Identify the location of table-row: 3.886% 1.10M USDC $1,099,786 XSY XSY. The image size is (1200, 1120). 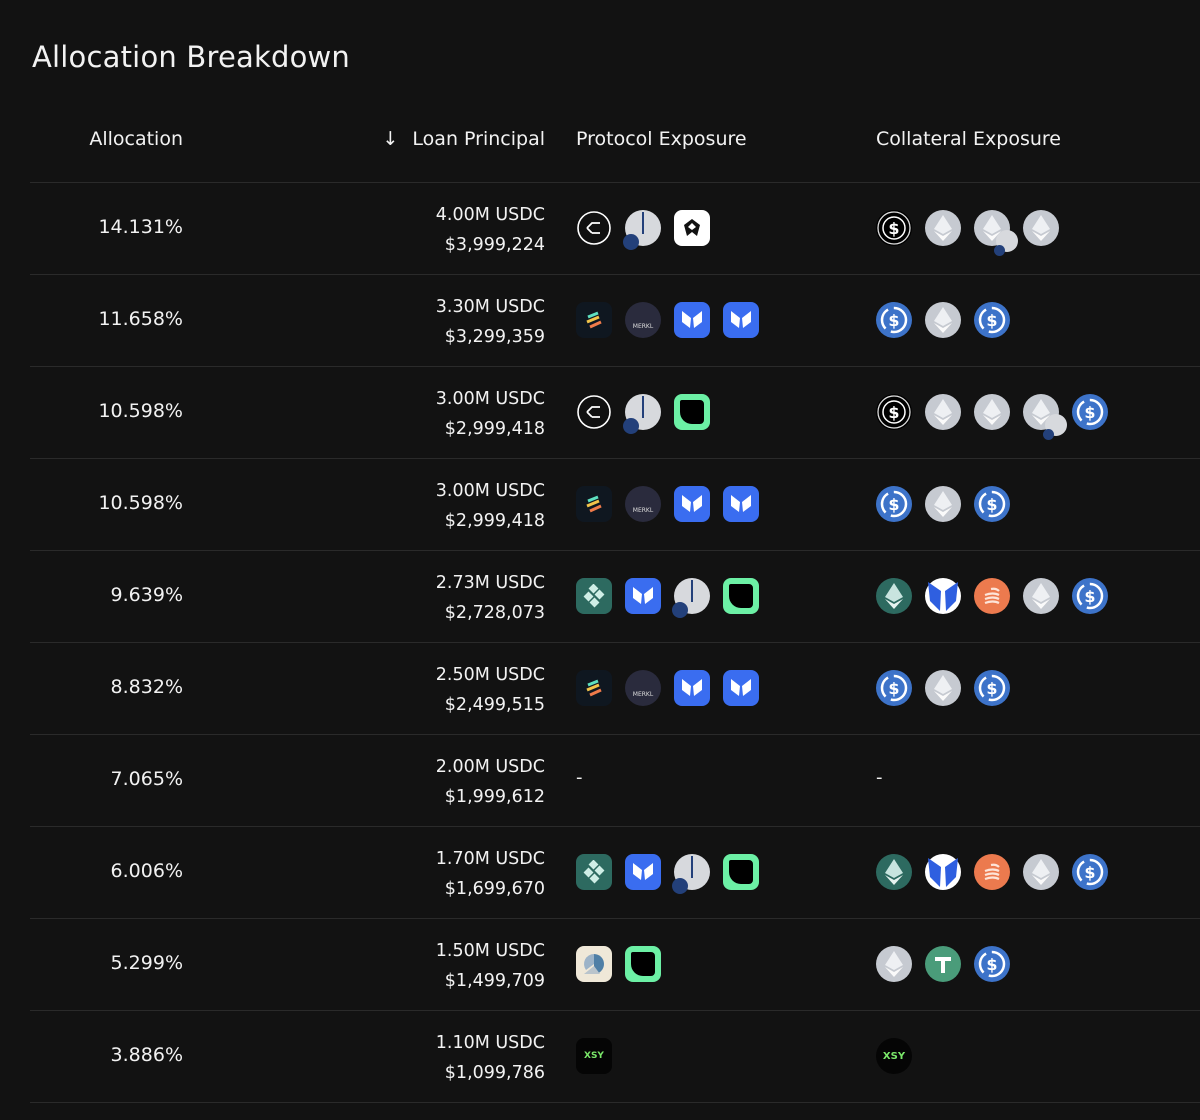
(615, 1057).